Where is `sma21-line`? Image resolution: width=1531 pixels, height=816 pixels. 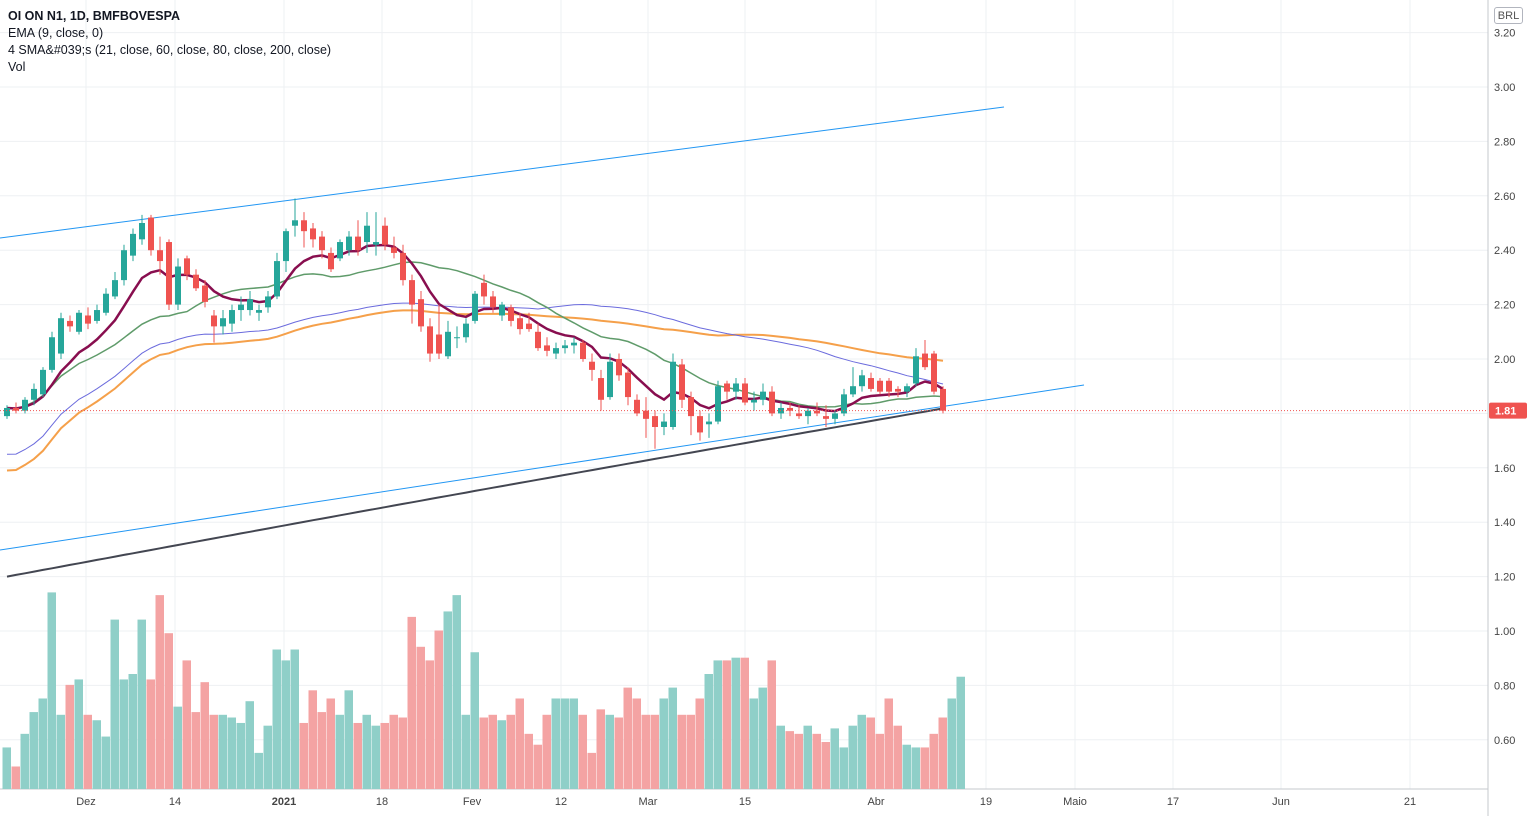
sma21-line is located at coordinates (475, 336).